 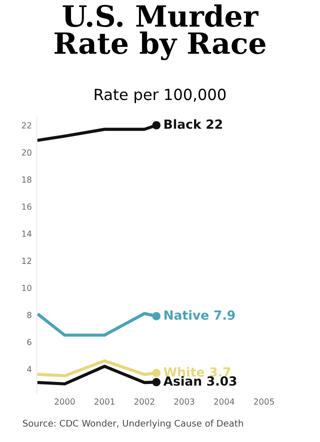 I want to click on y-tick-label: 22, so click(x=27, y=125).